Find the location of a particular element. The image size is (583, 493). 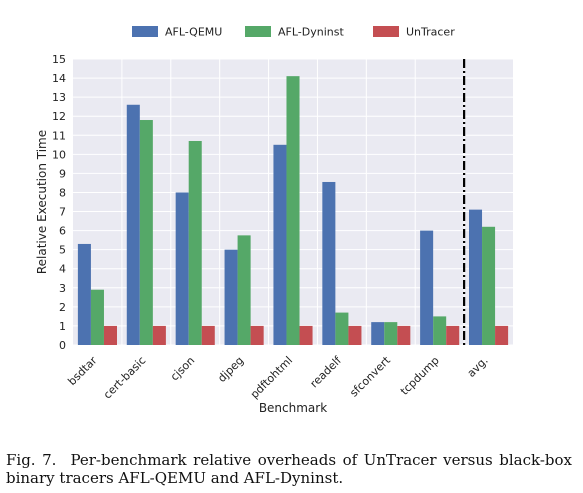

y-tick-label: 8 is located at coordinates (62, 192).